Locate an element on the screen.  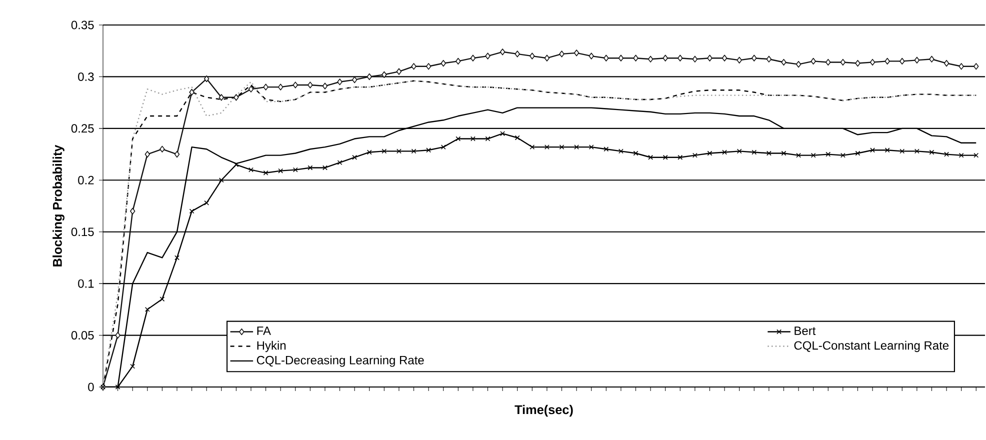
y-tick-label: 0.35 is located at coordinates (82, 25).